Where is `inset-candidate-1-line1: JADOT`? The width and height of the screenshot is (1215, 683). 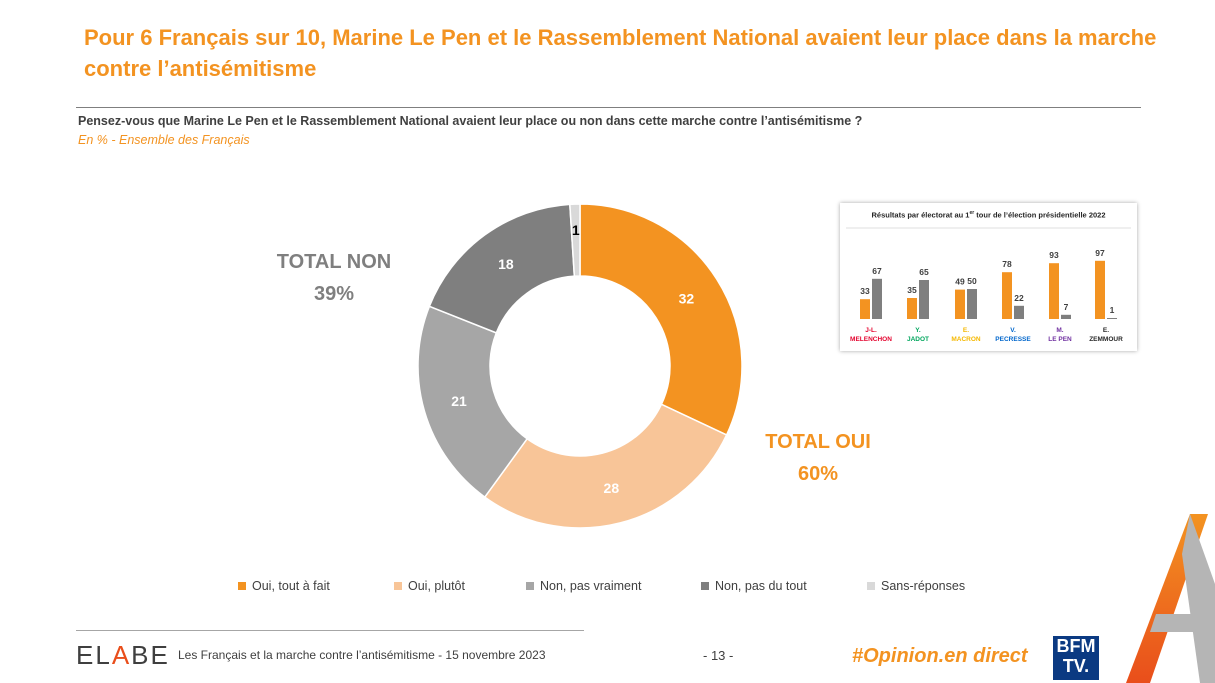
inset-candidate-1-line1: JADOT is located at coordinates (918, 339).